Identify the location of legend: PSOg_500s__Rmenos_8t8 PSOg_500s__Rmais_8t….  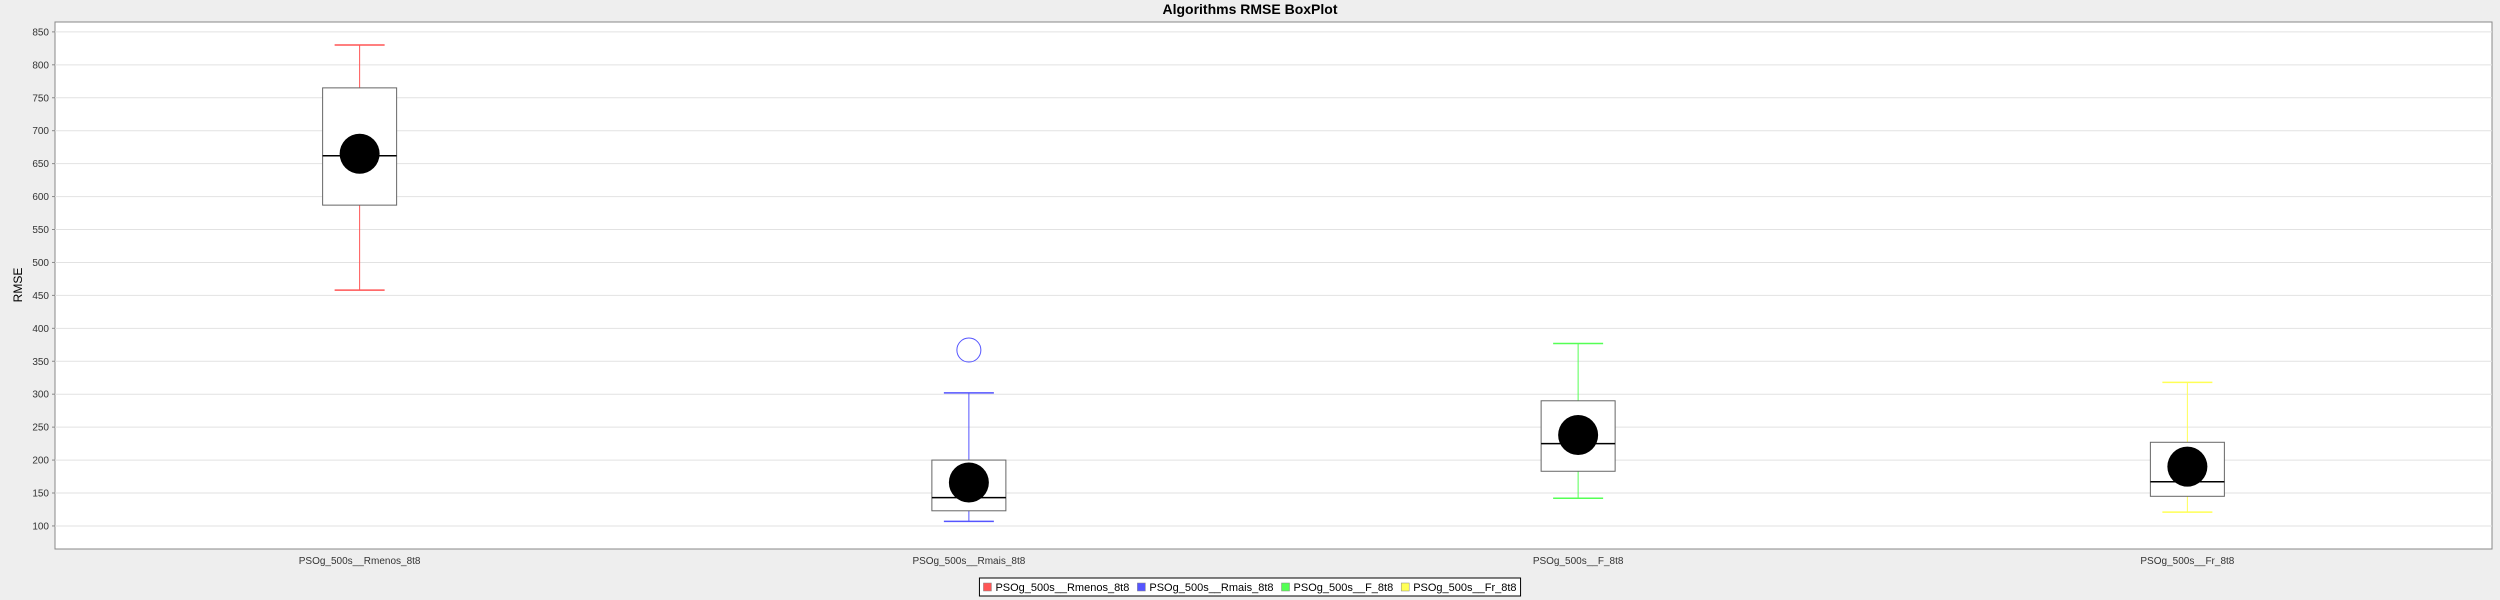
(1250, 587).